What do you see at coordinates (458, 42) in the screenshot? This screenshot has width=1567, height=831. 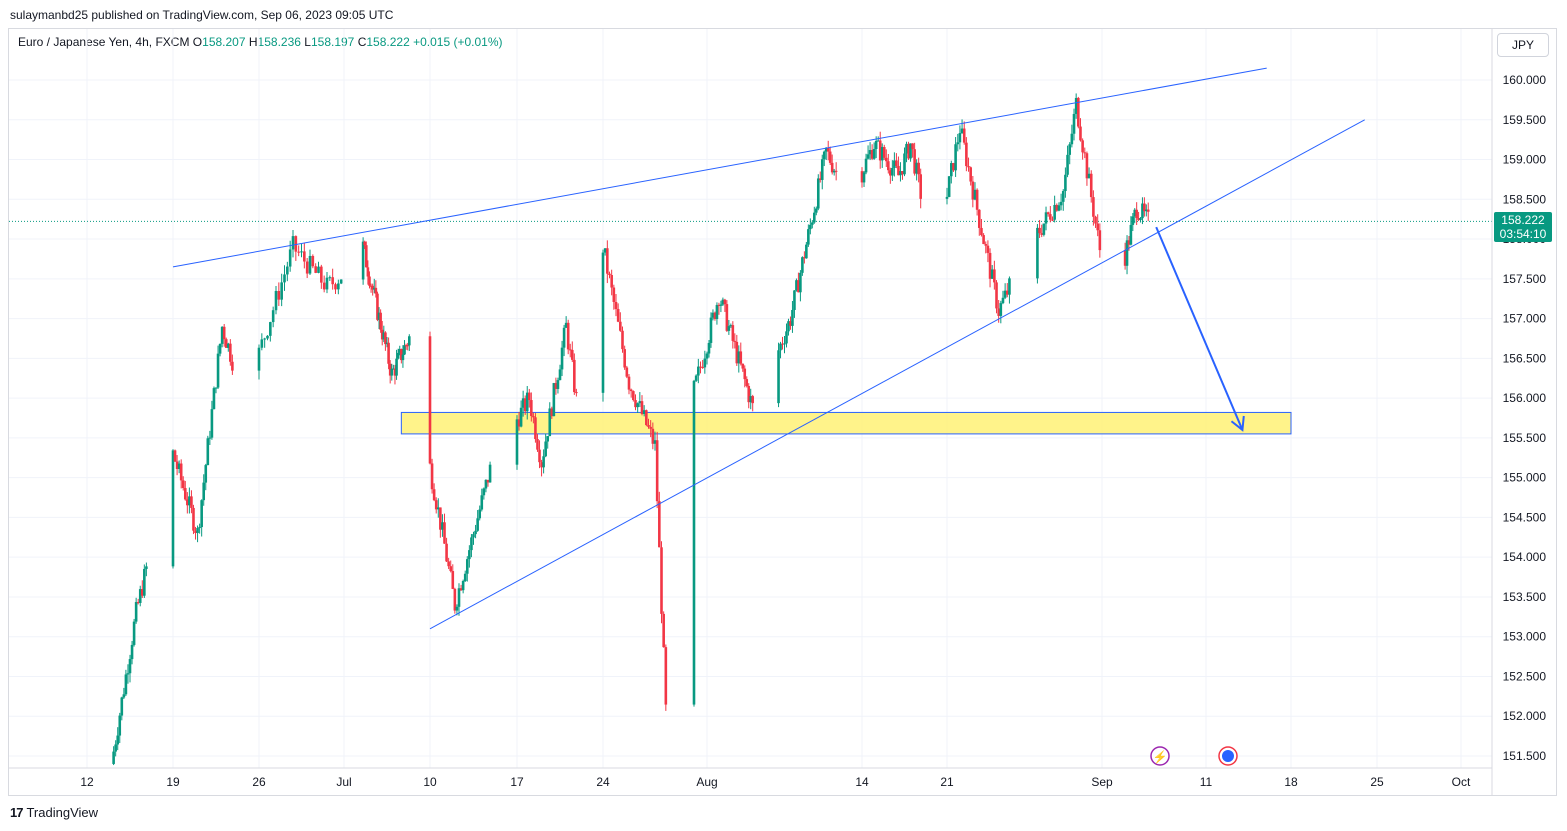 I see `change-value: +0.015 (+0.01%)` at bounding box center [458, 42].